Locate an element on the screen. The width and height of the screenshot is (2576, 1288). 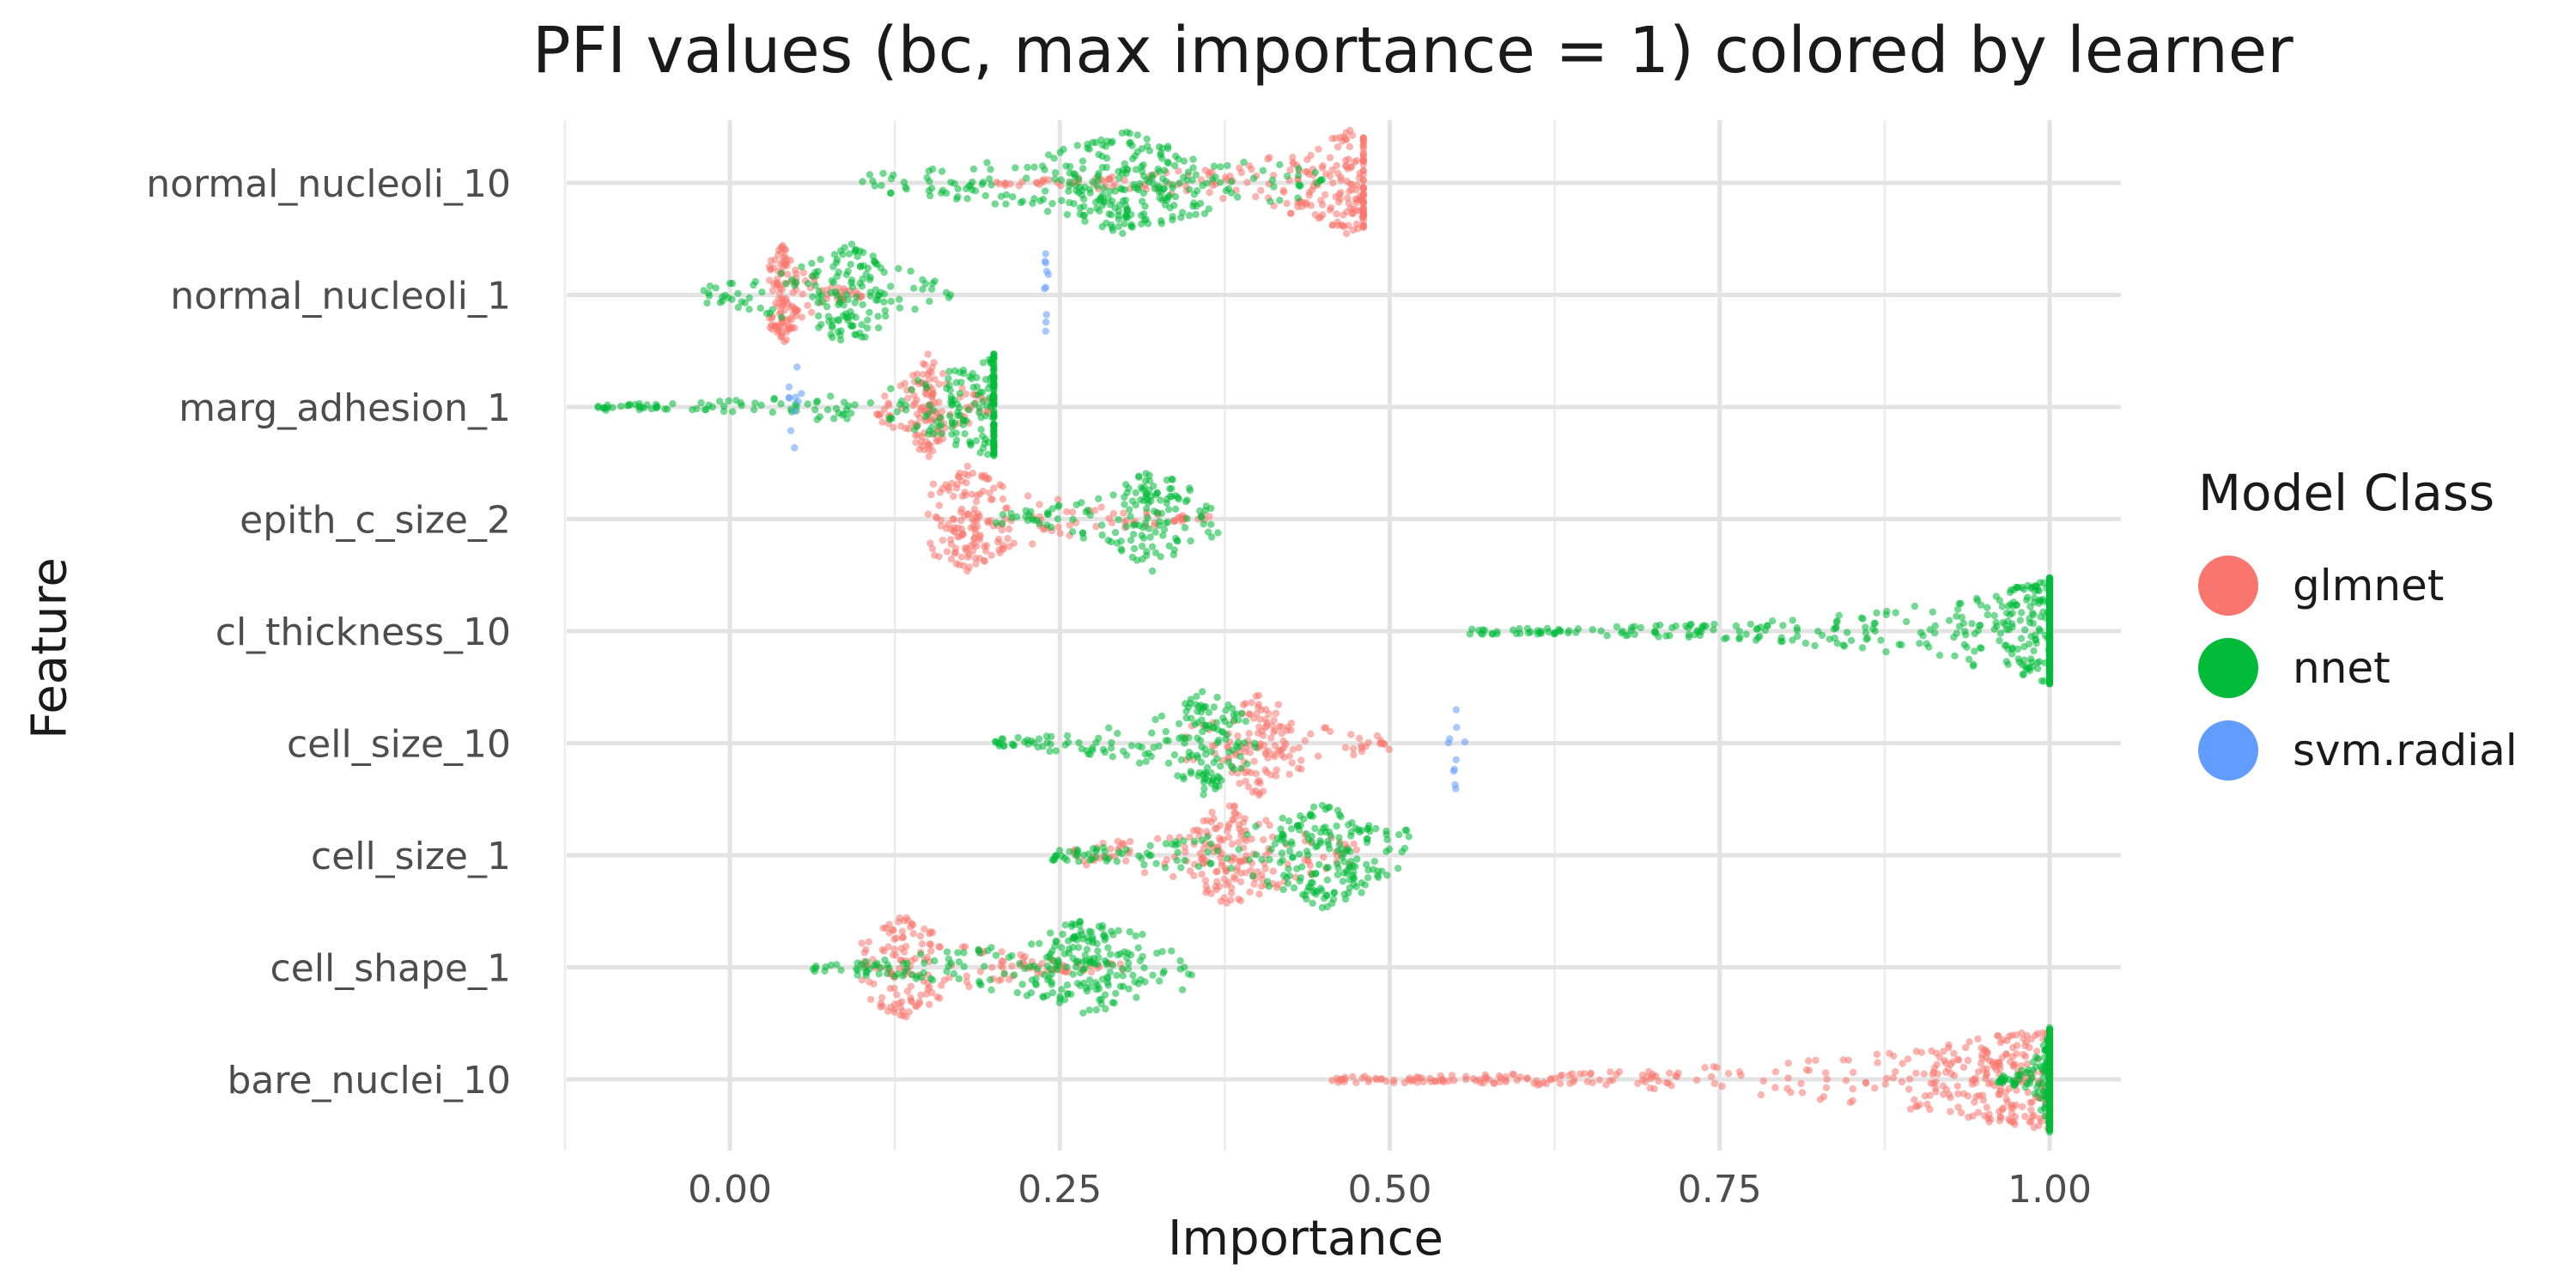
x-tick-label-1: 0.25 is located at coordinates (1060, 1190).